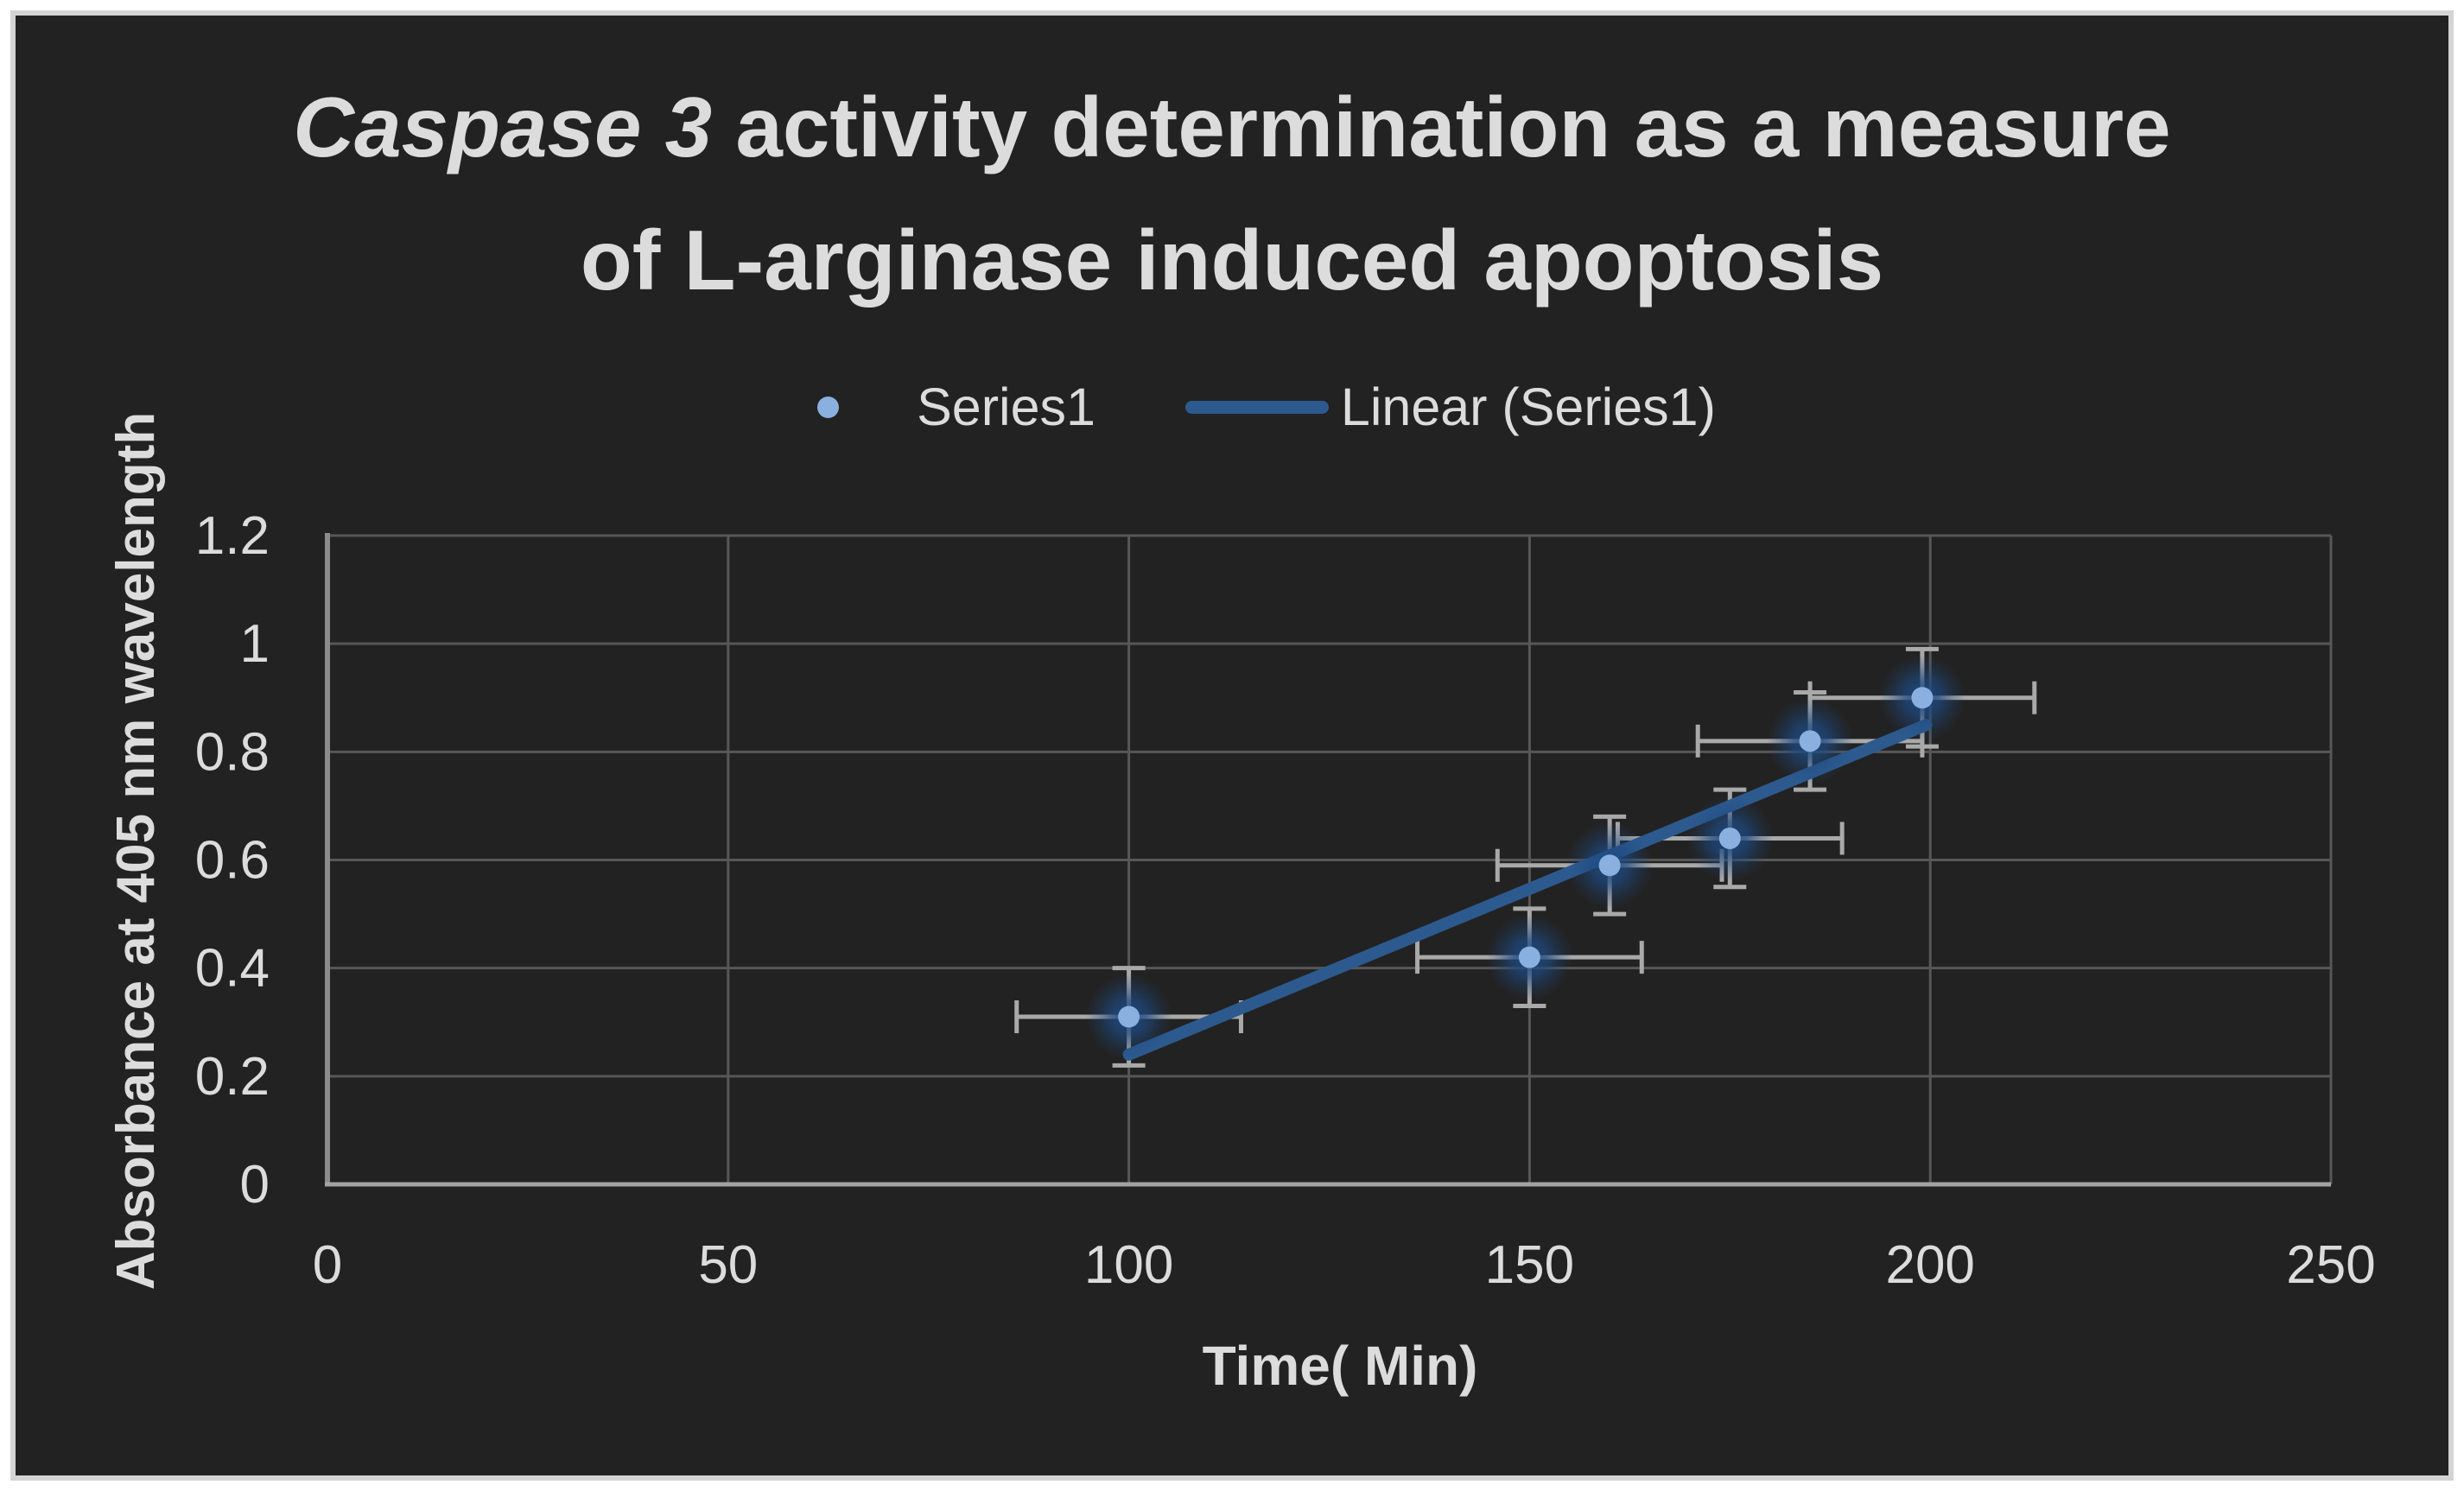 This screenshot has width=2464, height=1491. I want to click on x-tick-label: 250, so click(2330, 1265).